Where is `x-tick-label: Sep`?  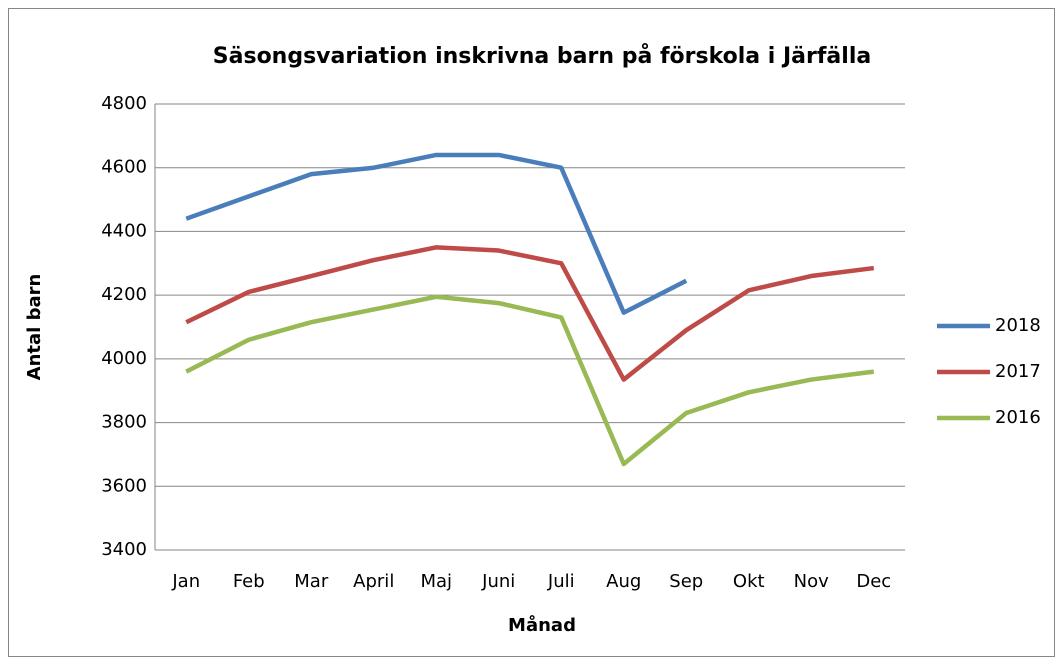
x-tick-label: Sep is located at coordinates (686, 581).